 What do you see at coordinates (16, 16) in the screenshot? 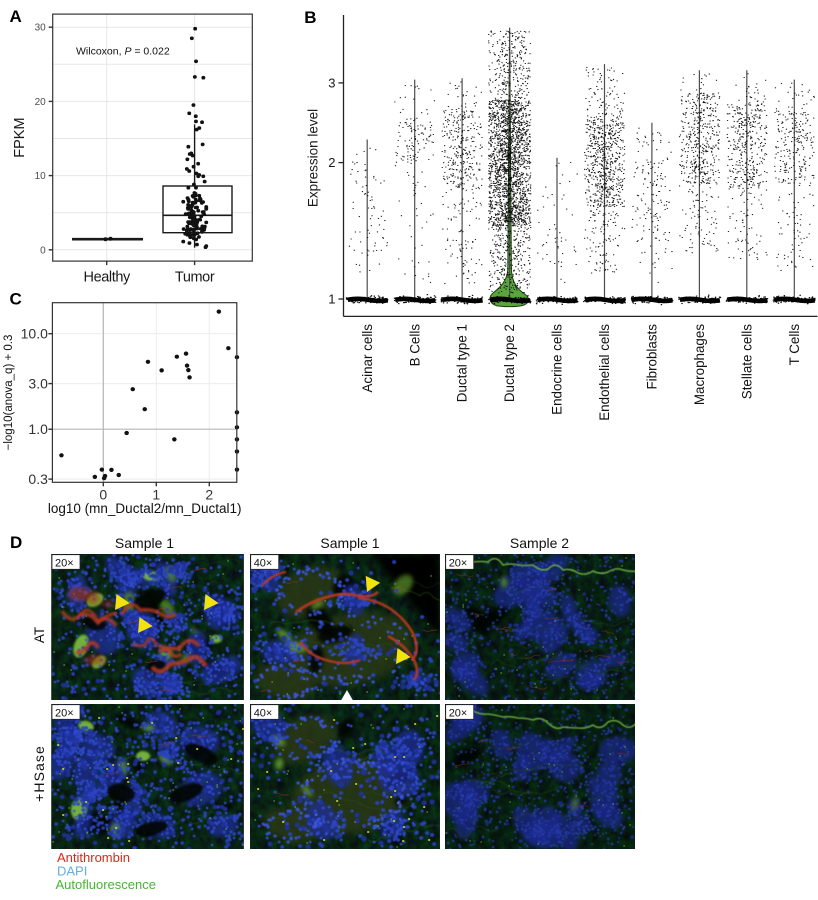
I see `svg-text: A` at bounding box center [16, 16].